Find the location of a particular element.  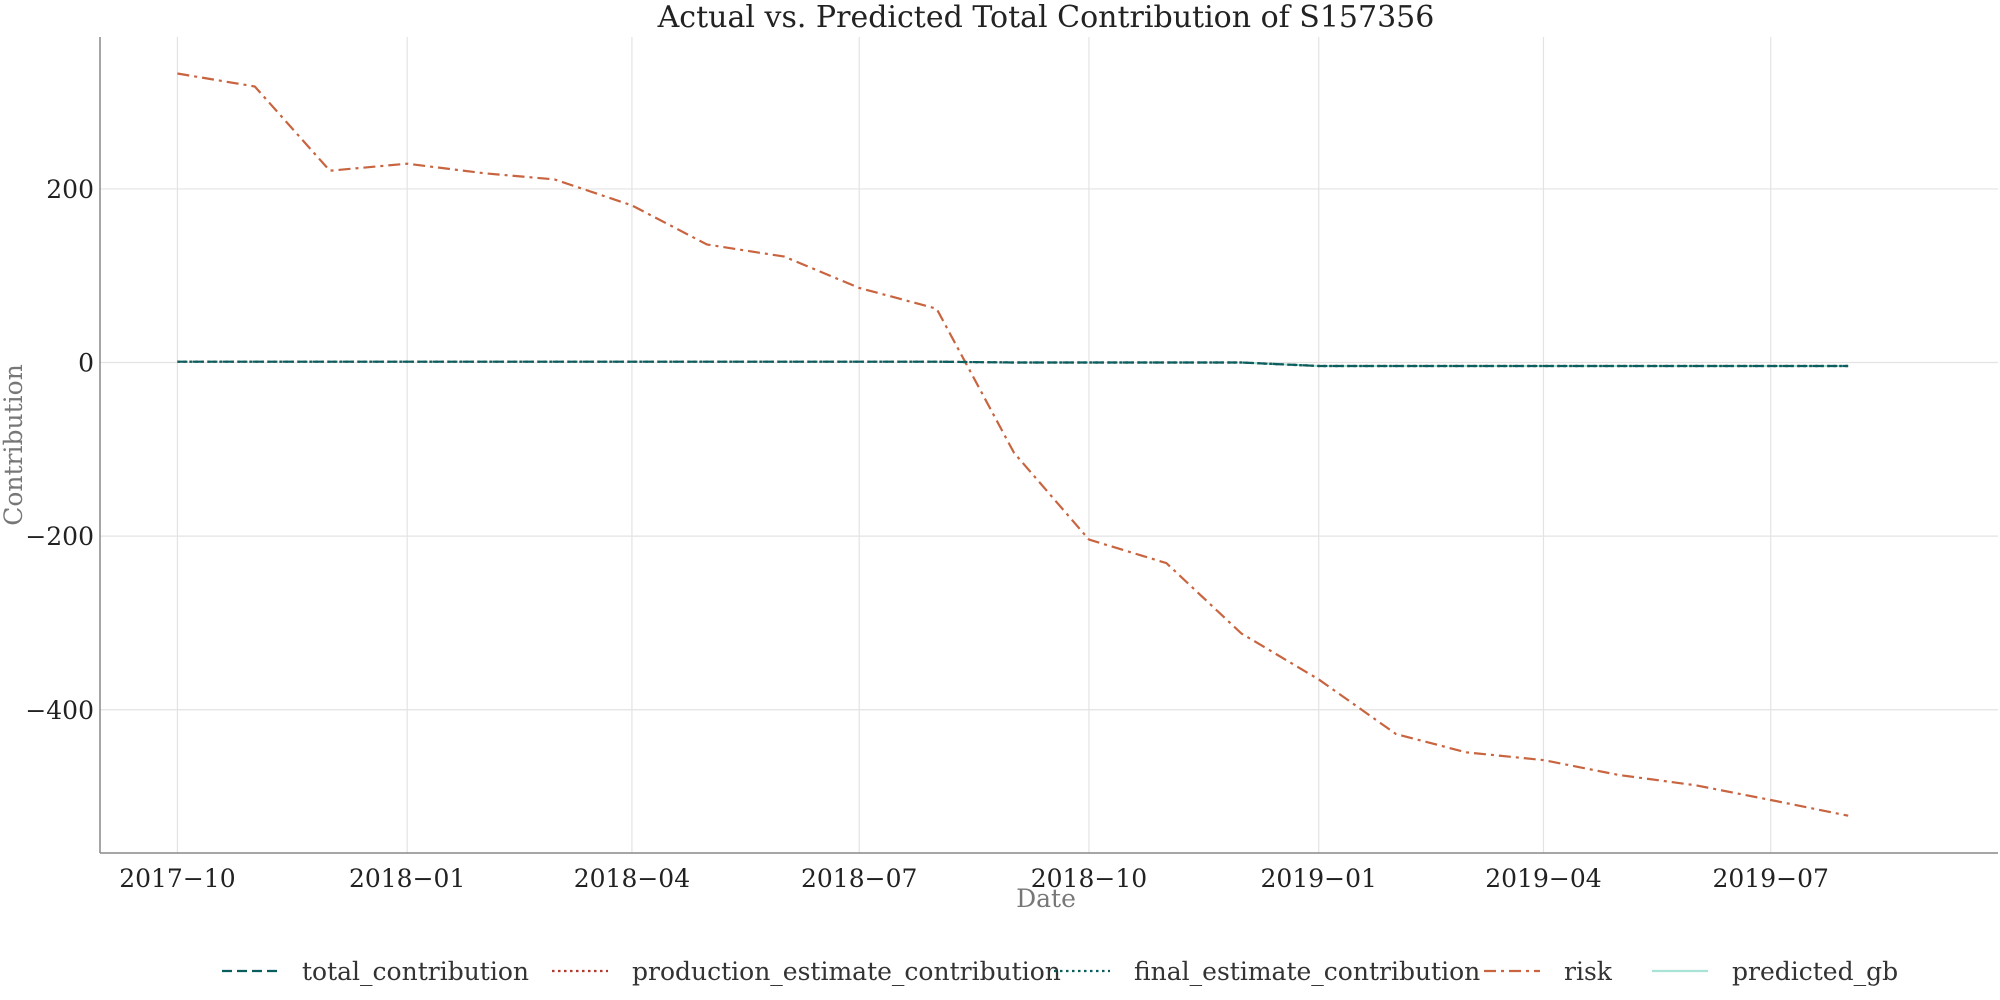

x-tick-label: 2018−04 is located at coordinates (632, 878).